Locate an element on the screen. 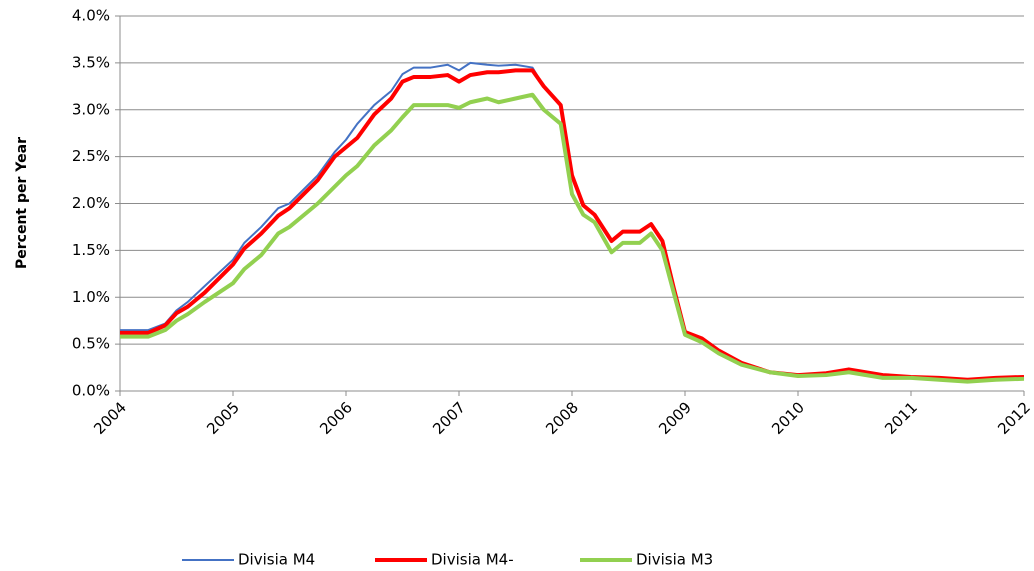 The image size is (1034, 571). y-tick-label: 3.5% is located at coordinates (91, 62).